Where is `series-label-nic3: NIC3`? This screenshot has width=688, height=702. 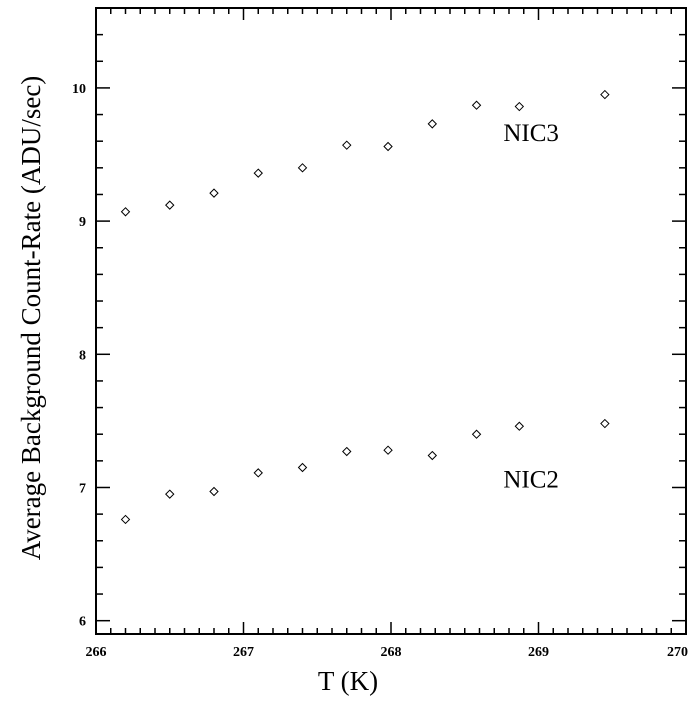
series-label-nic3: NIC3 is located at coordinates (531, 133).